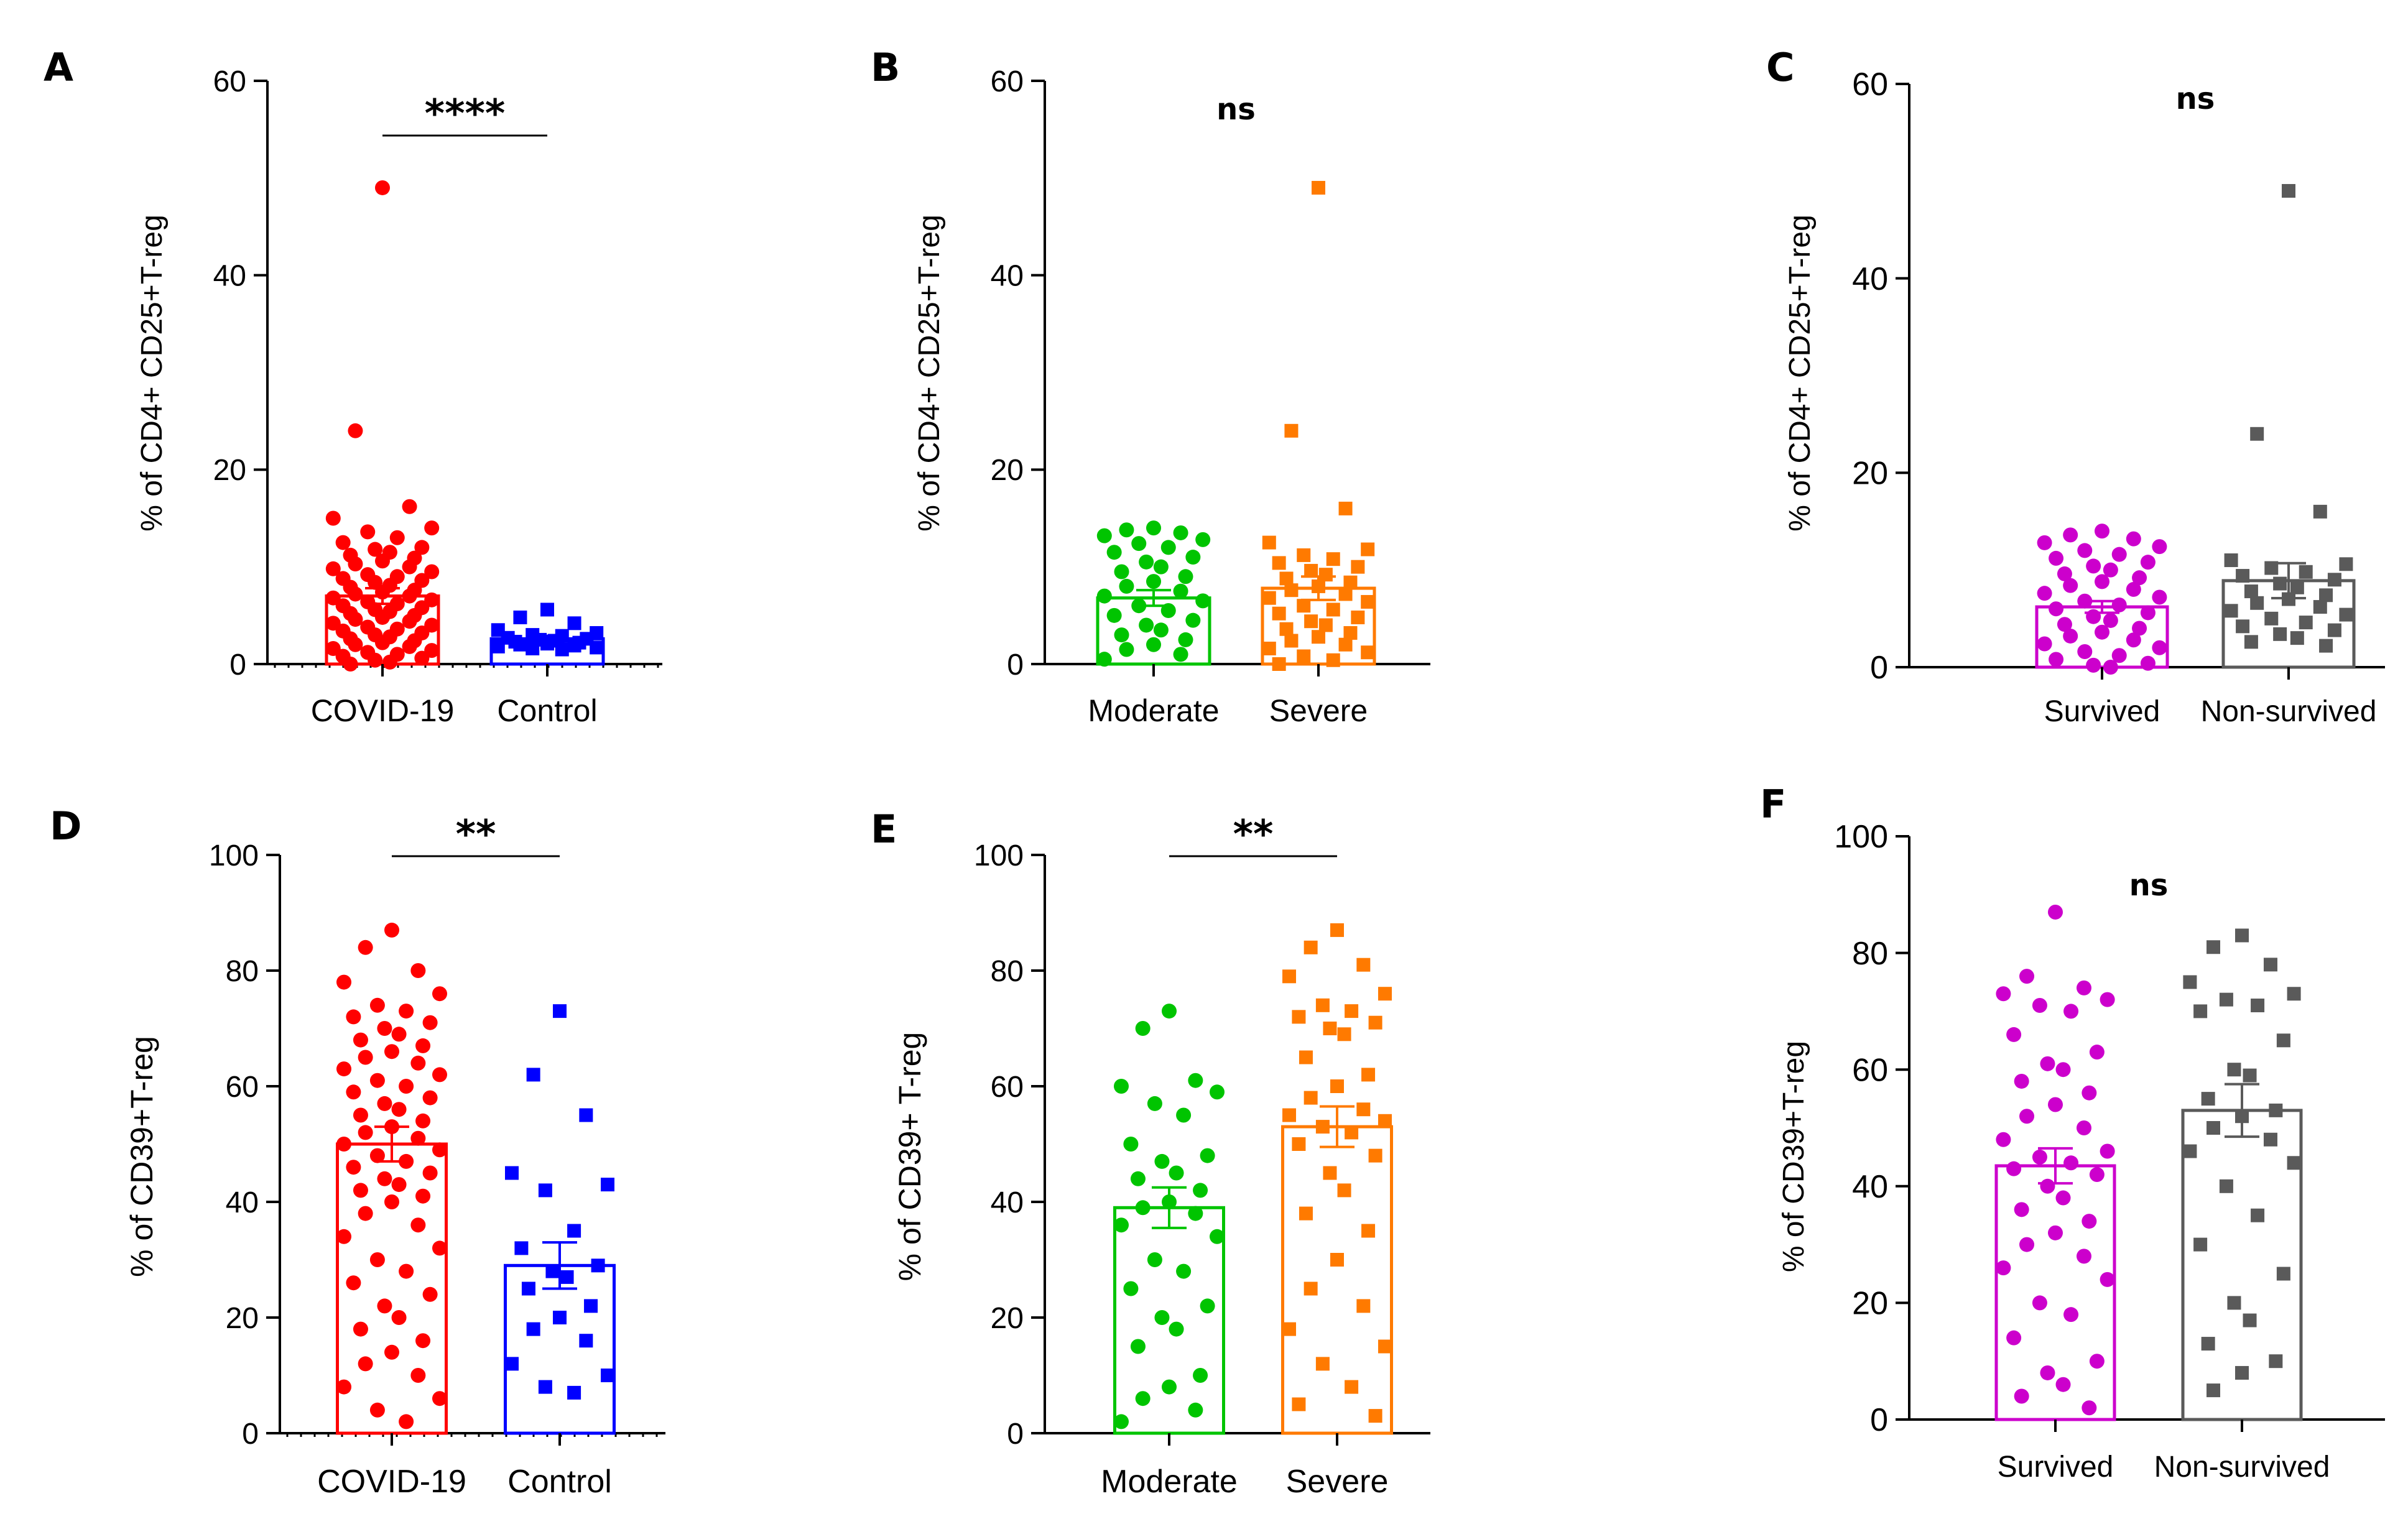 The image size is (2408, 1519). What do you see at coordinates (2055, 1162) in the screenshot?
I see `group-survived` at bounding box center [2055, 1162].